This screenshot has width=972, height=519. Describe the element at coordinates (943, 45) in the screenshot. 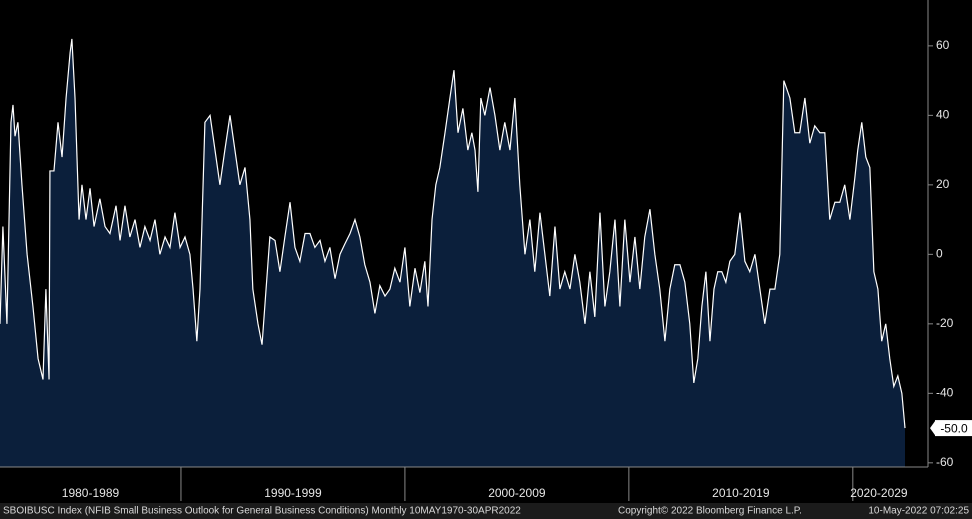

I see `y-tick-label: 60` at that location.